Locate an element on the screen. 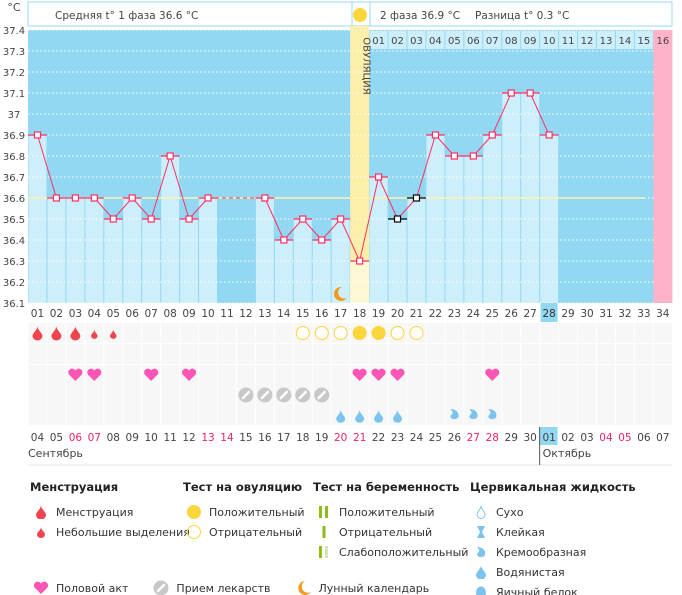 The image size is (682, 595). ovulation-bar is located at coordinates (360, 282).